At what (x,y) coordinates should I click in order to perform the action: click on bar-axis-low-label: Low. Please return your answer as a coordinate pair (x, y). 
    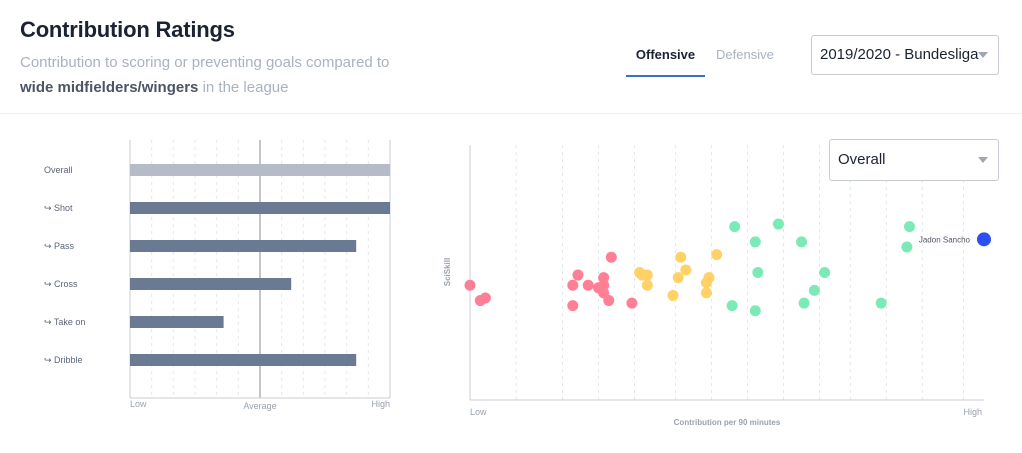
    Looking at the image, I should click on (138, 404).